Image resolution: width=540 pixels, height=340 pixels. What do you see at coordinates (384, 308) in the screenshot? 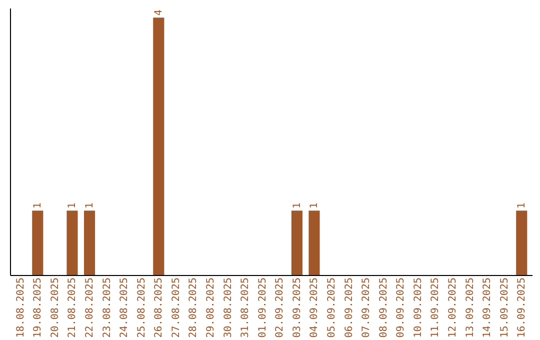
I see `x-tick-label: 08.09.2025` at bounding box center [384, 308].